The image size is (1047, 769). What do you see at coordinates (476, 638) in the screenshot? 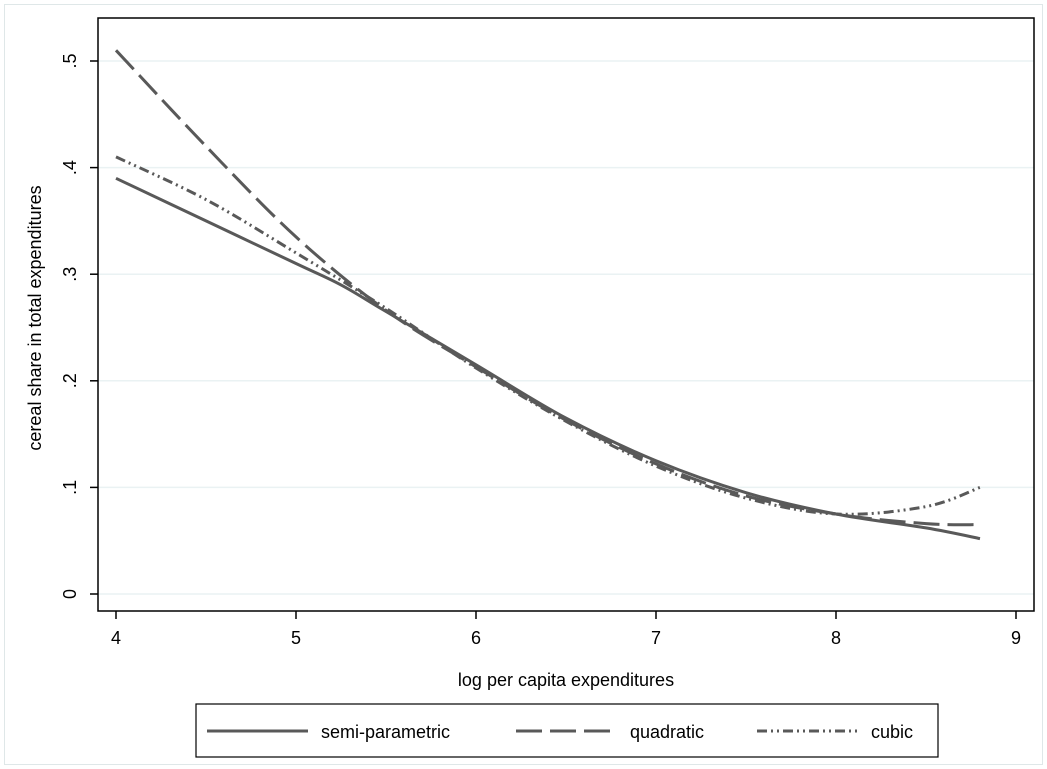
I see `x-tick-label: 6` at bounding box center [476, 638].